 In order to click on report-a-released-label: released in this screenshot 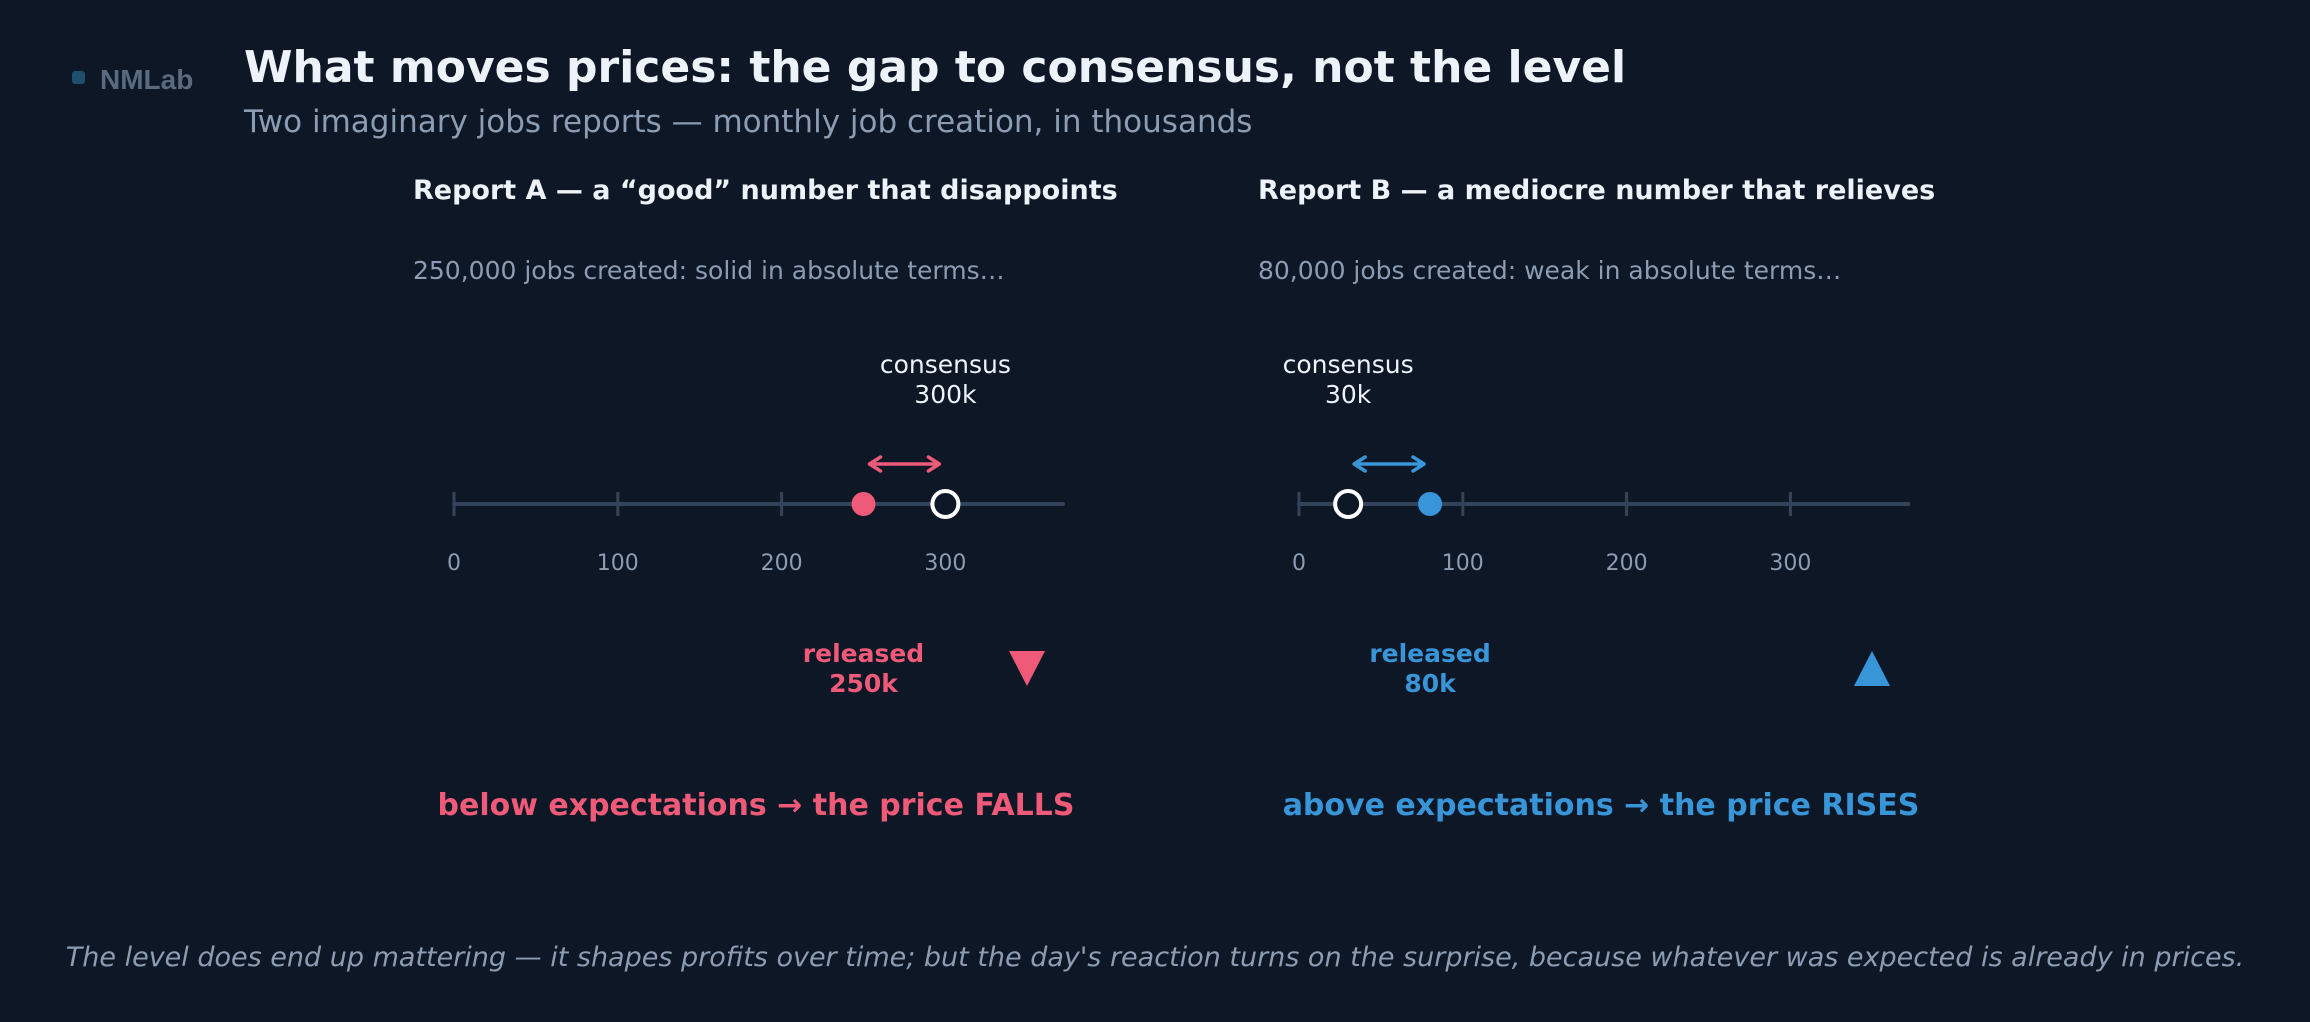, I will do `click(863, 653)`.